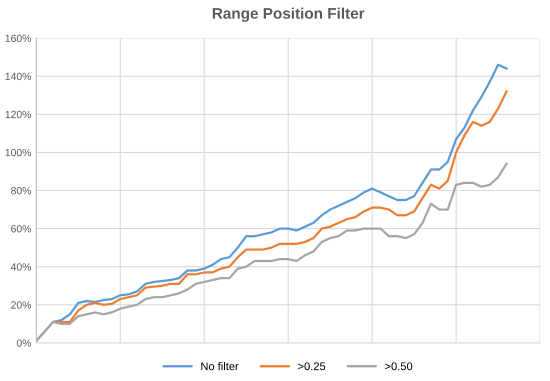 The width and height of the screenshot is (550, 381). What do you see at coordinates (21, 228) in the screenshot?
I see `y-tick-label: 60%` at bounding box center [21, 228].